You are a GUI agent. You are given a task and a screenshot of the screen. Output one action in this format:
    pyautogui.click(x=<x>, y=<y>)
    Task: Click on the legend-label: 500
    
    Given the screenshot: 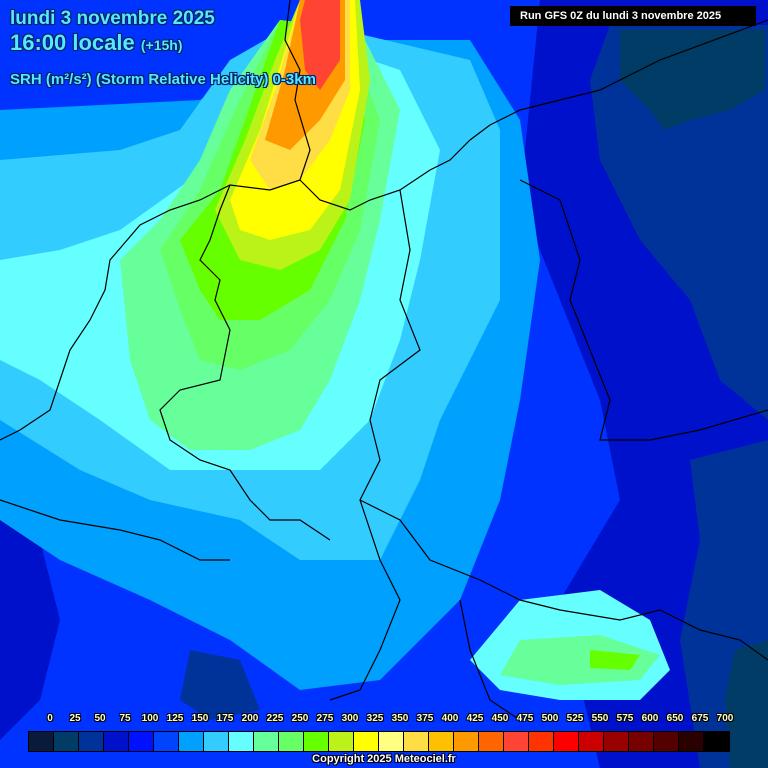 What is the action you would take?
    pyautogui.click(x=550, y=718)
    